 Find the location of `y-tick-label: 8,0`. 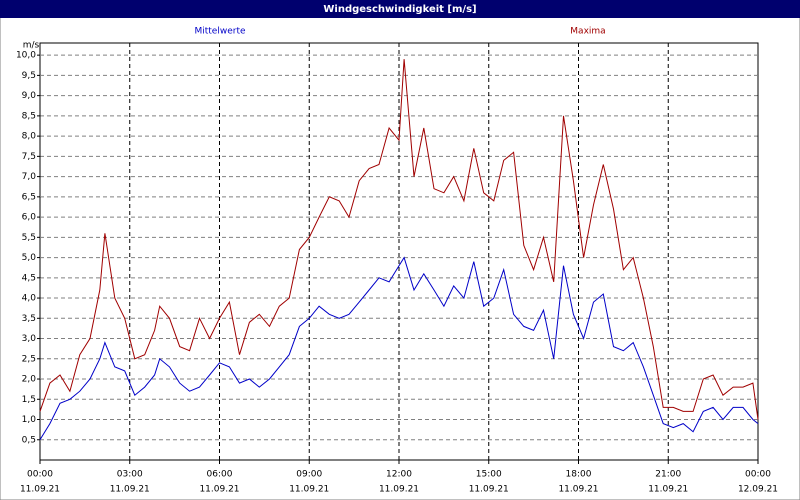

y-tick-label: 8,0 is located at coordinates (29, 137).